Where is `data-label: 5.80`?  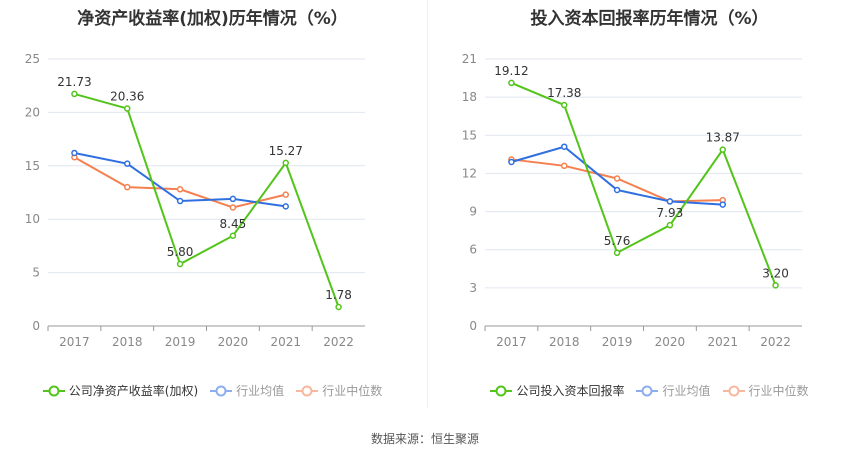 data-label: 5.80 is located at coordinates (180, 252).